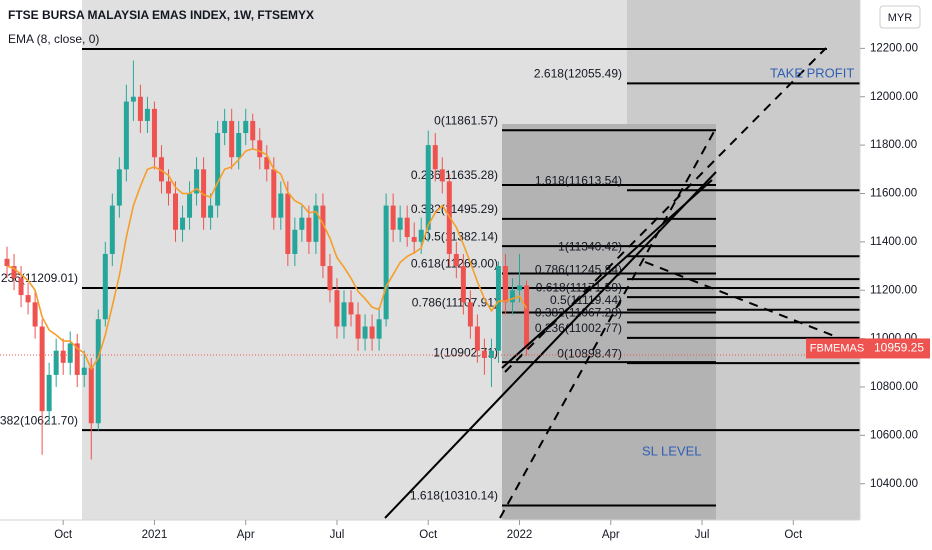 Image resolution: width=932 pixels, height=550 pixels. What do you see at coordinates (894, 435) in the screenshot?
I see `y-tick-label: 10600.00` at bounding box center [894, 435].